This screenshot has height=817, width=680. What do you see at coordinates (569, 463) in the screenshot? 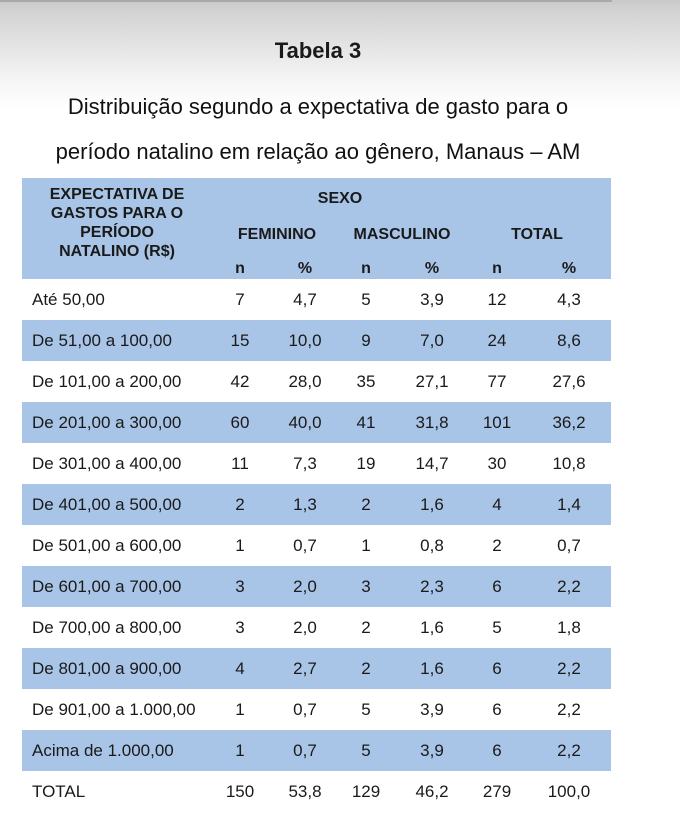
I see `cell-total-pct: 10,8` at bounding box center [569, 463].